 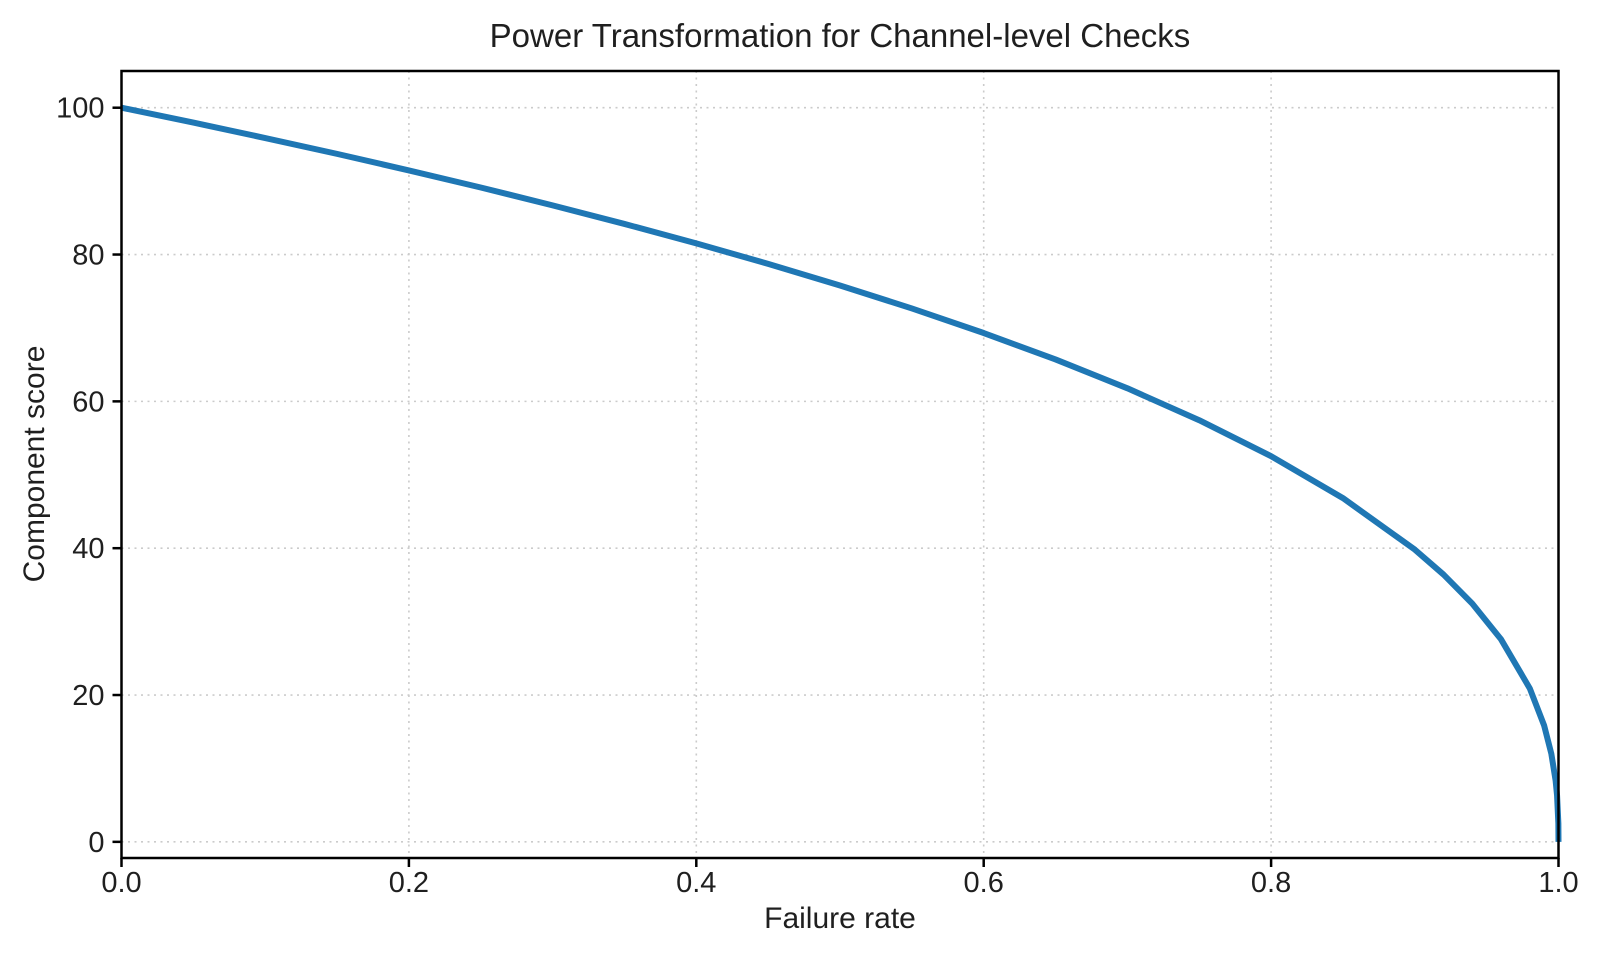 I want to click on y-tick-label: 60, so click(x=88, y=402).